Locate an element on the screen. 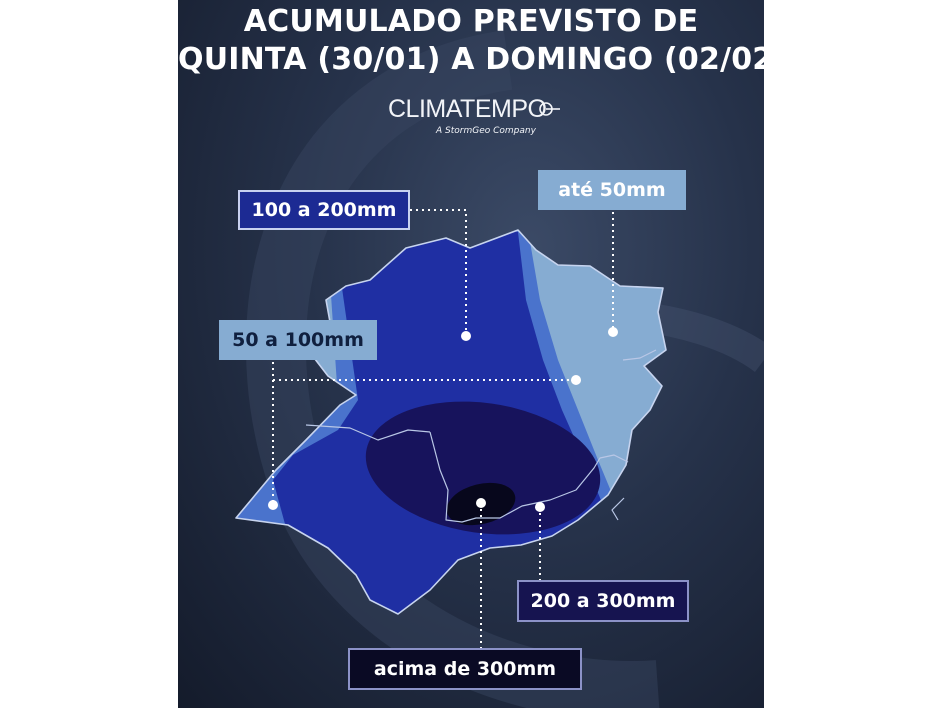  zone-markers is located at coordinates (443, 419).